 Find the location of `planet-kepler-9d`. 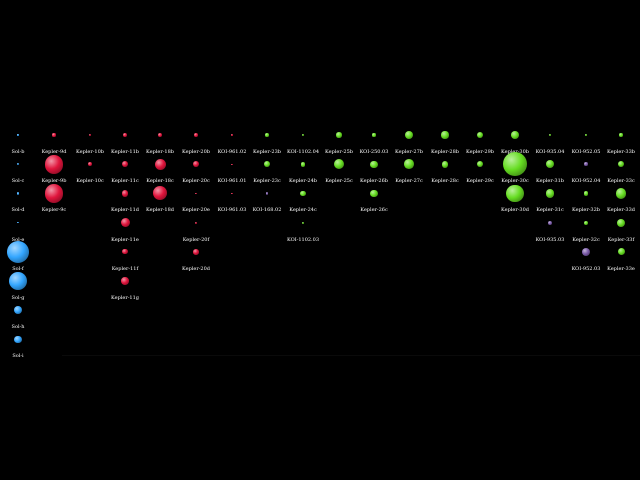

planet-kepler-9d is located at coordinates (54, 135).